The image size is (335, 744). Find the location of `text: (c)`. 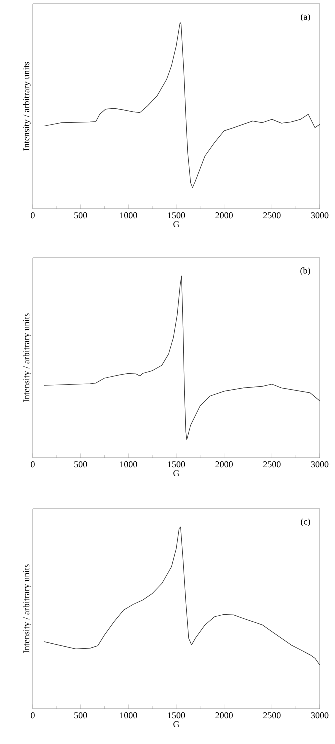

text: (c) is located at coordinates (305, 522).